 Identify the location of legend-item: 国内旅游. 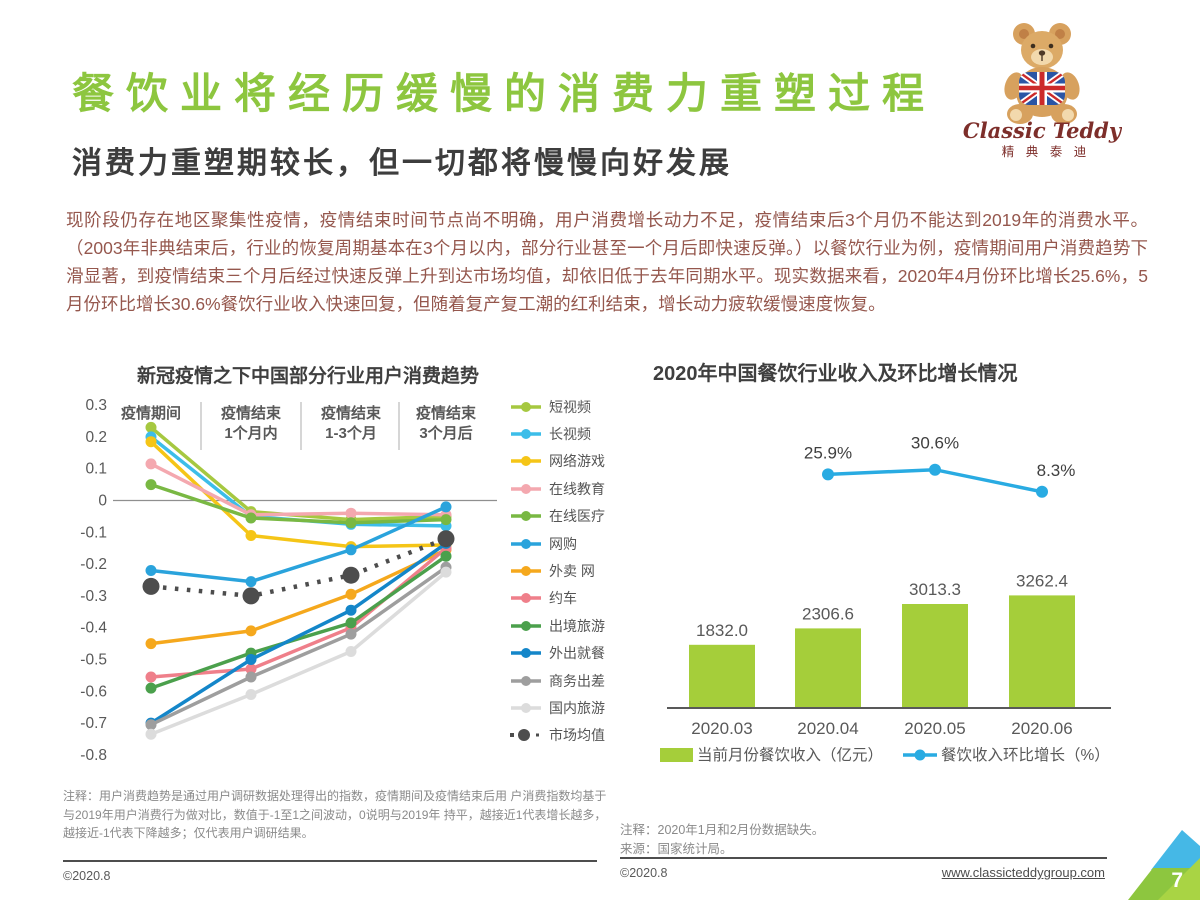
(575, 707).